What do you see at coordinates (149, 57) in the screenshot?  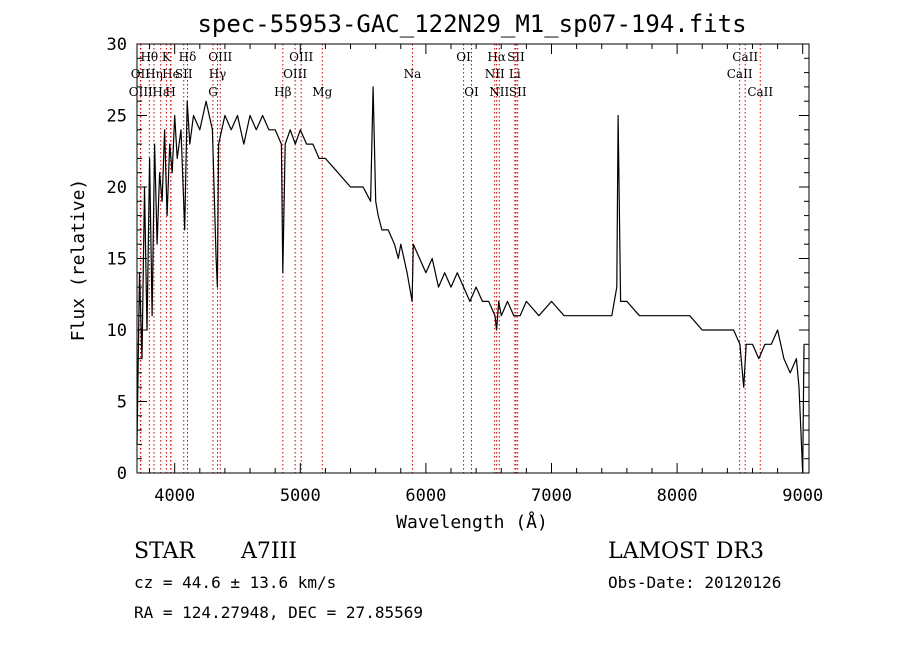 I see `spectral-line-label-0: Hθ` at bounding box center [149, 57].